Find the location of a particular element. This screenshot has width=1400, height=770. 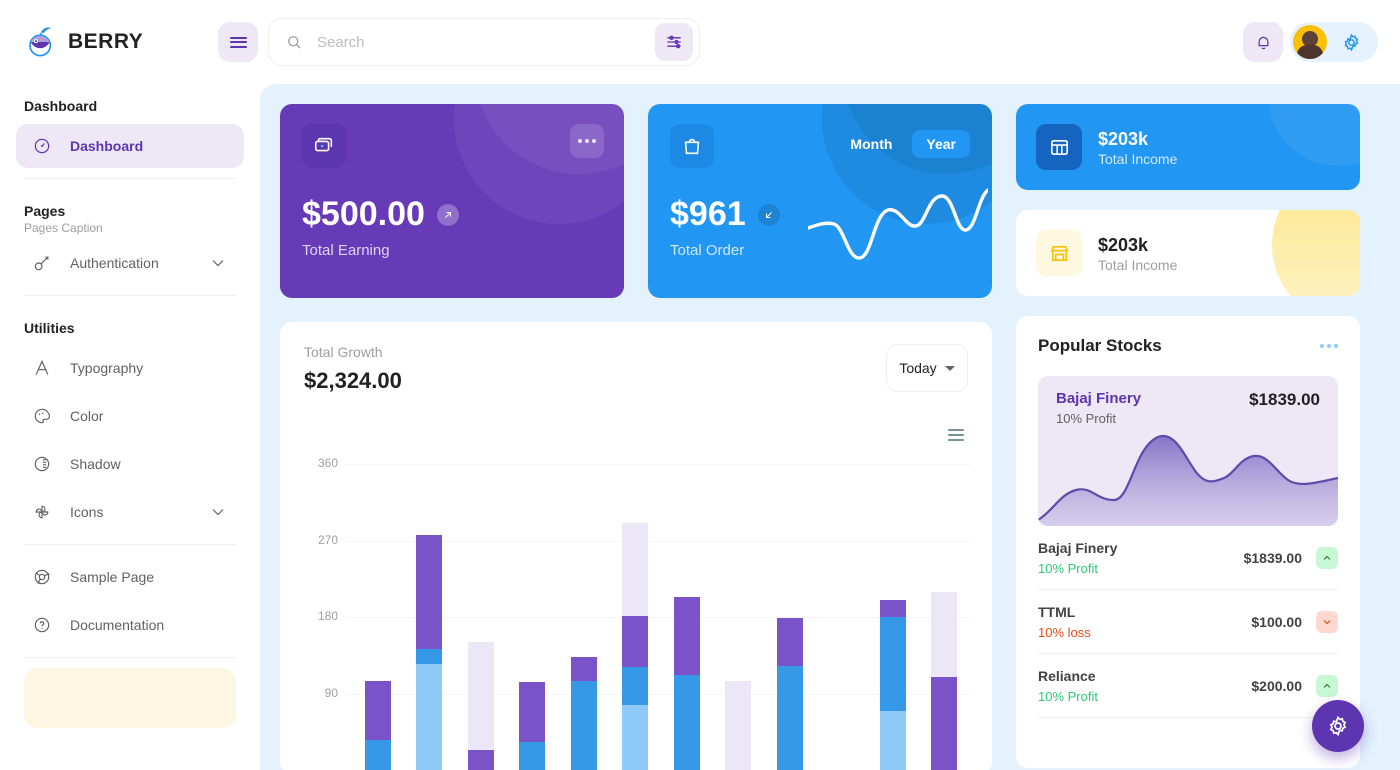

earning-trend-badge is located at coordinates (447, 214).